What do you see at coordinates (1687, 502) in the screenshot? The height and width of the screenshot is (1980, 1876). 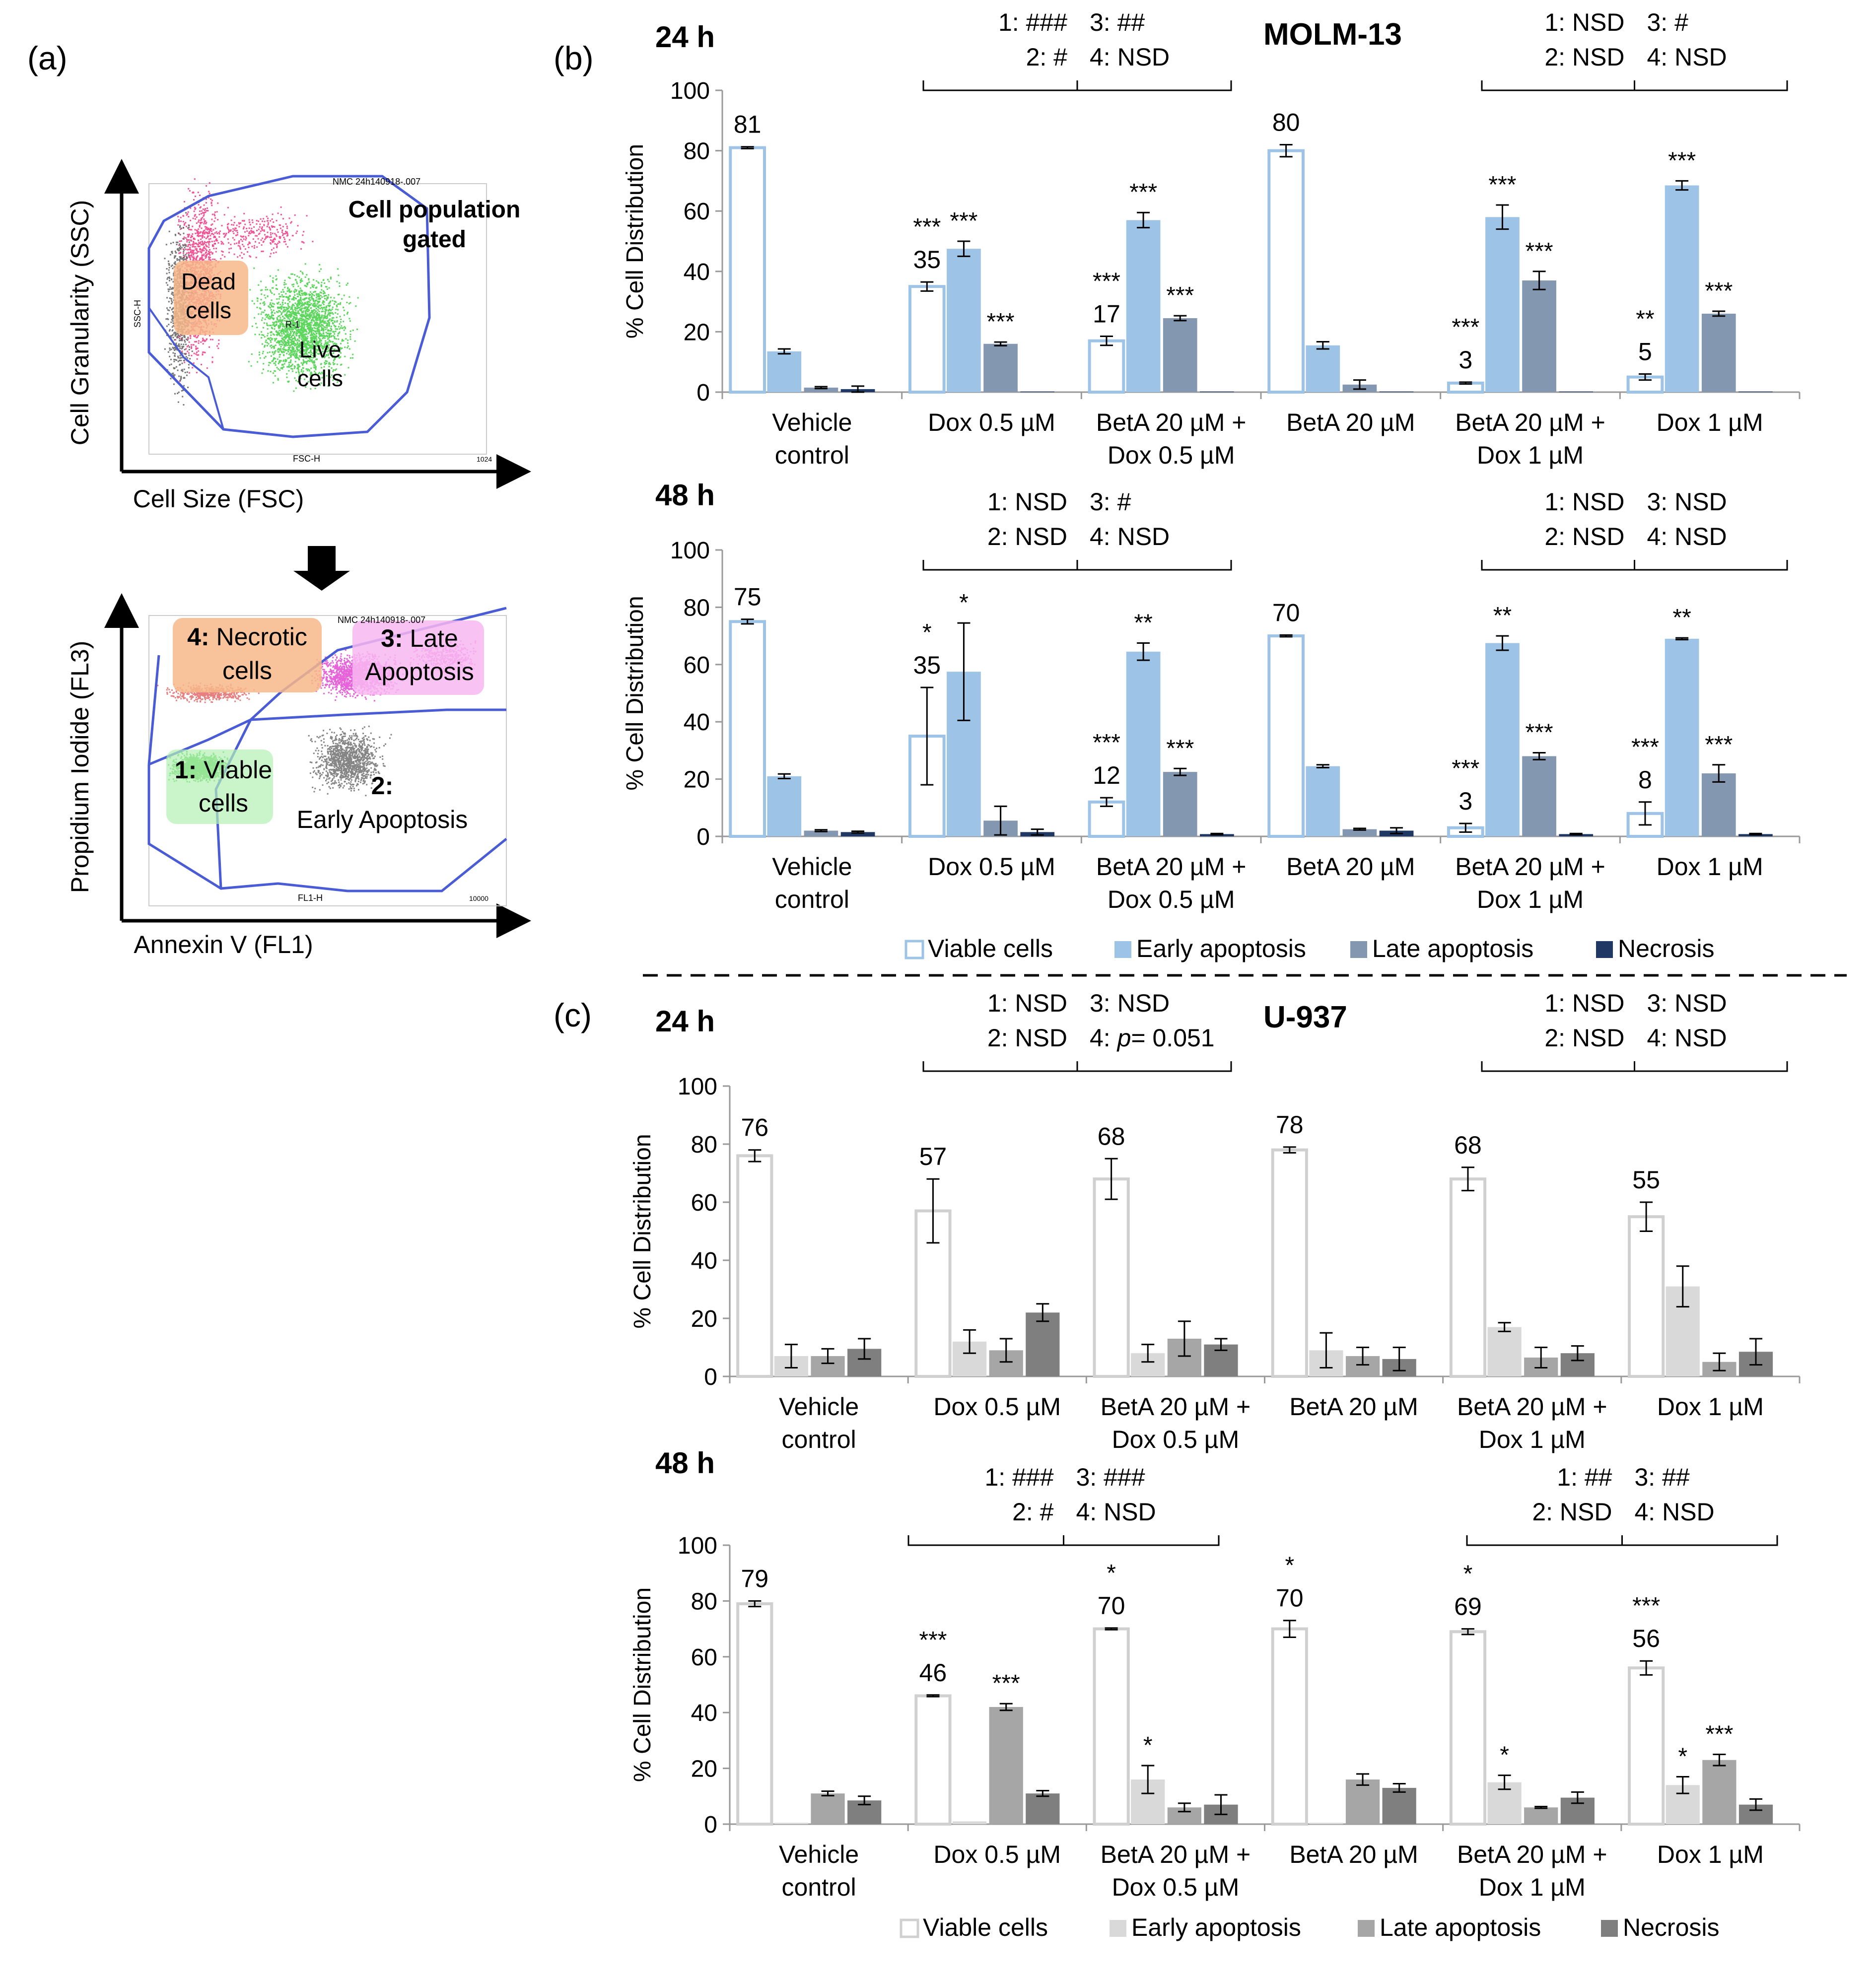 I see `comparison-stat: 3: NSD` at bounding box center [1687, 502].